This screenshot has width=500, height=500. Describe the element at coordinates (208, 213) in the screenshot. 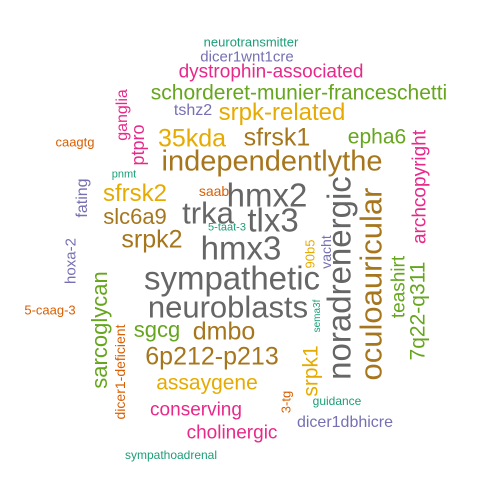

I see `word-trka: trka` at that location.